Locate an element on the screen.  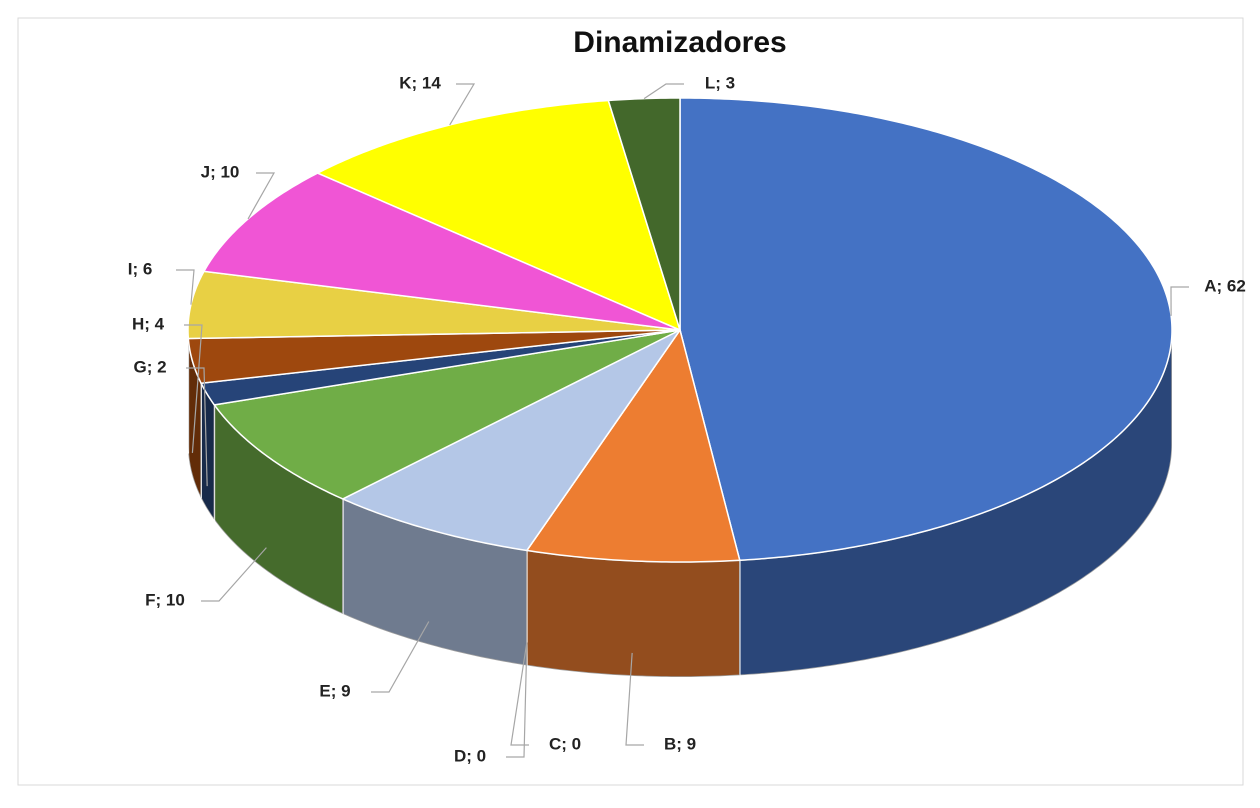
data-label: F; 10 is located at coordinates (165, 599).